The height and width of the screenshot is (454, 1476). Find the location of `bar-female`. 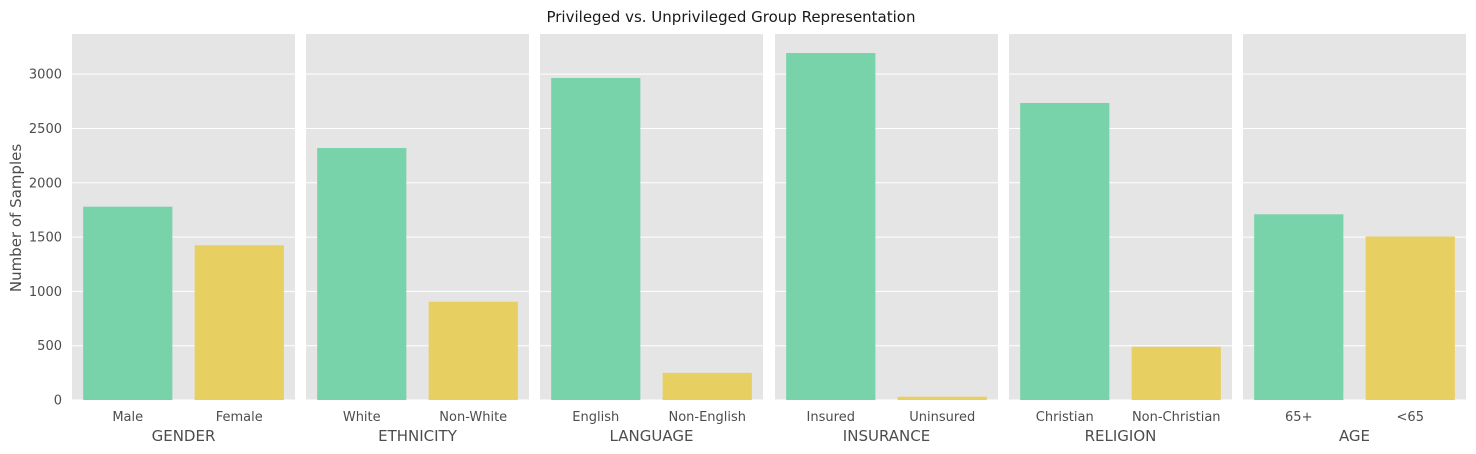

bar-female is located at coordinates (239, 322).